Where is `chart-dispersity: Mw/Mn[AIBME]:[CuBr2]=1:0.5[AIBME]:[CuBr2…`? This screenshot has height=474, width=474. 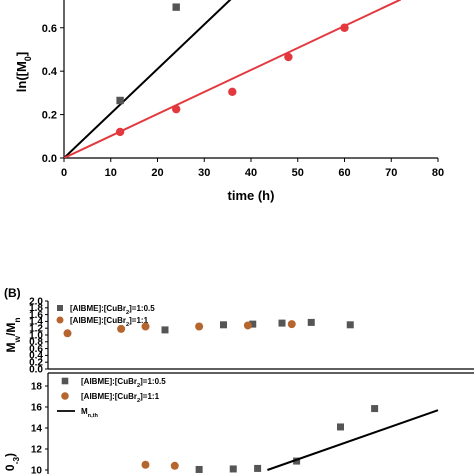 chart-dispersity: Mw/Mn[AIBME]:[CuBr2]=1:0.5[AIBME]:[CuBr2… is located at coordinates (239, 335).